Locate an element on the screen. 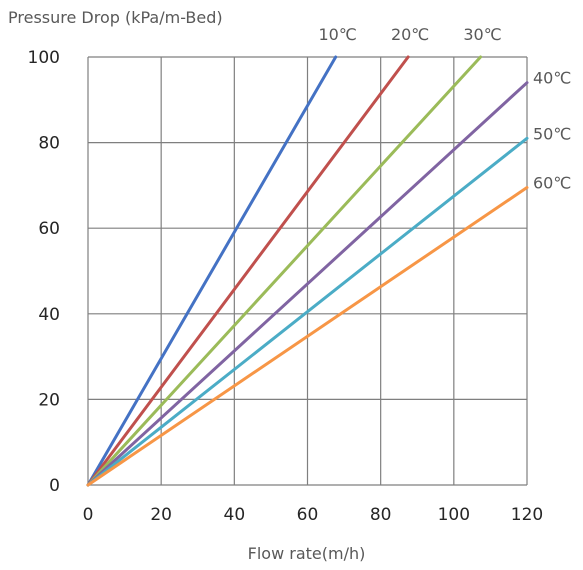  y-tick-label: 60 is located at coordinates (49, 229).